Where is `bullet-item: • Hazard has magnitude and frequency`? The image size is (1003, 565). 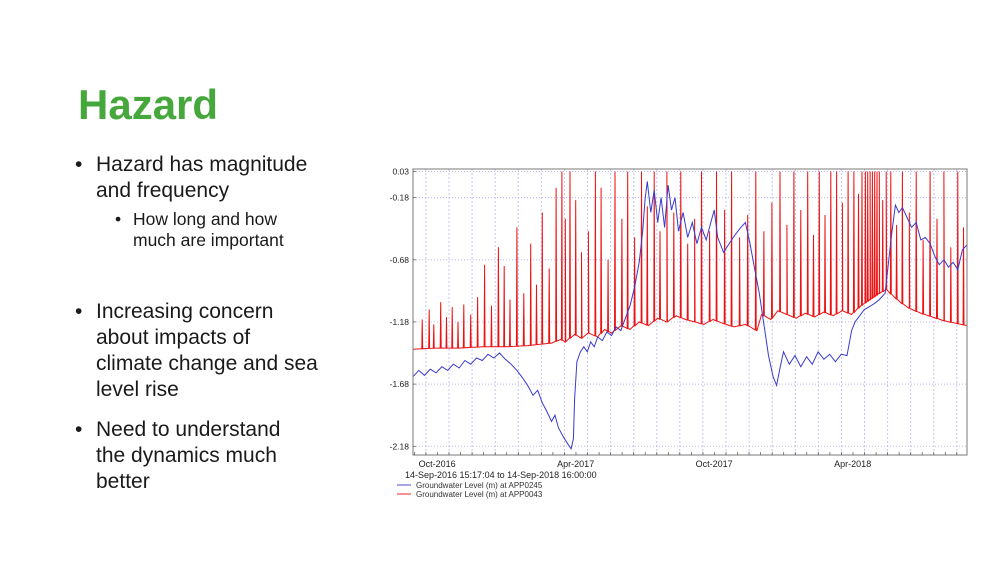 bullet-item: • Hazard has magnitude and frequency is located at coordinates (225, 178).